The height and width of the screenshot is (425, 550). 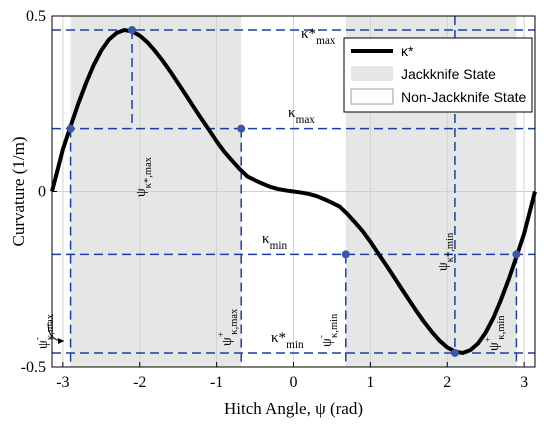 What do you see at coordinates (448, 74) in the screenshot?
I see `legend-label-jackknife: Jackknife State` at bounding box center [448, 74].